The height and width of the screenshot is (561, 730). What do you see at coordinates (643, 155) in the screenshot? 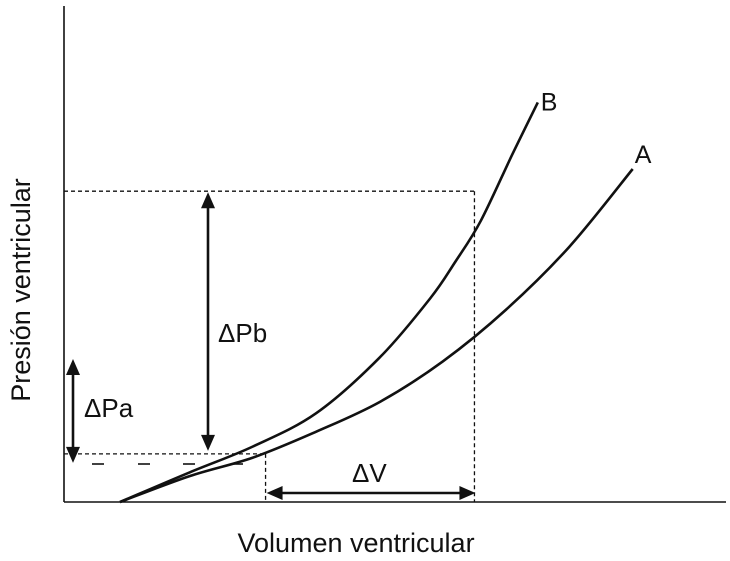
I see `series-label-a: A` at bounding box center [643, 155].